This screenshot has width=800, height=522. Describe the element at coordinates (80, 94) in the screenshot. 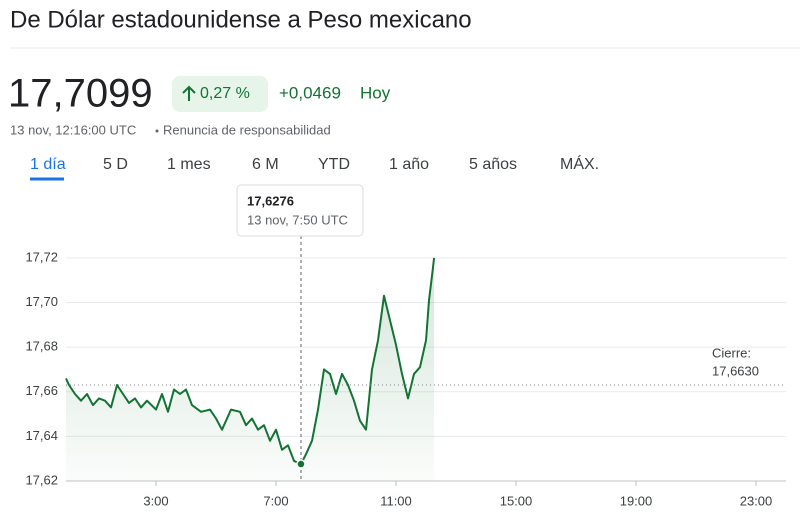

I see `price: 17,7099` at that location.